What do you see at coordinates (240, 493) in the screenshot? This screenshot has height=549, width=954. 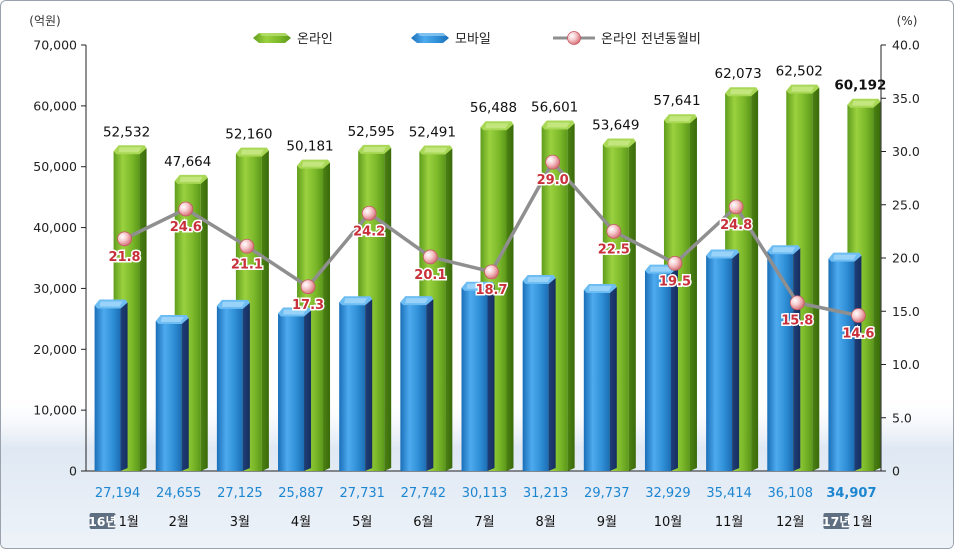 I see `mobile-value-label: 27,125` at bounding box center [240, 493].